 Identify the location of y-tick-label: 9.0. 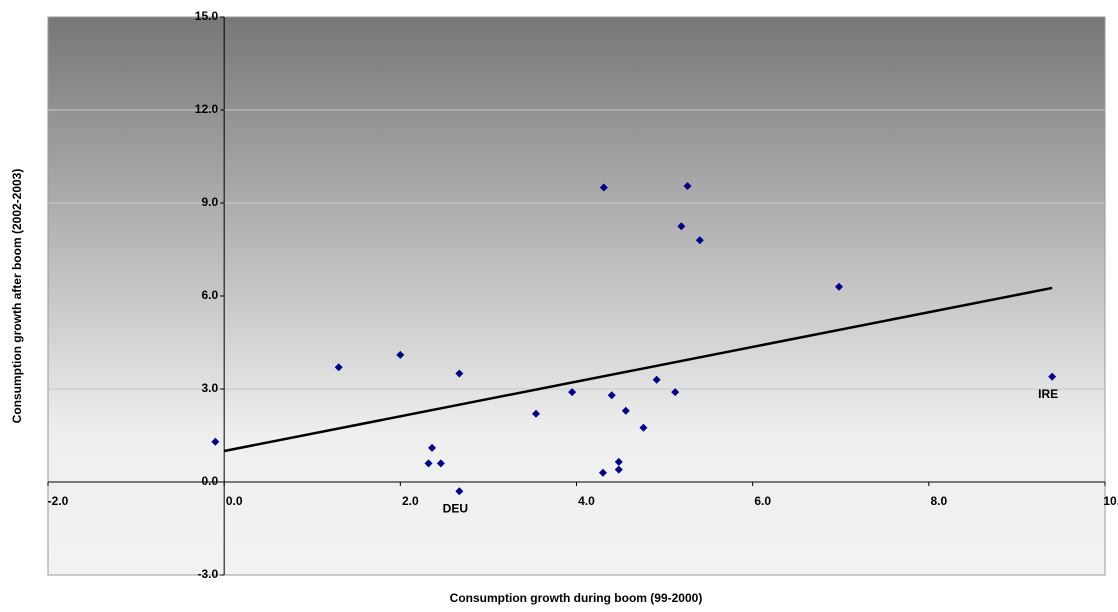
(209, 202).